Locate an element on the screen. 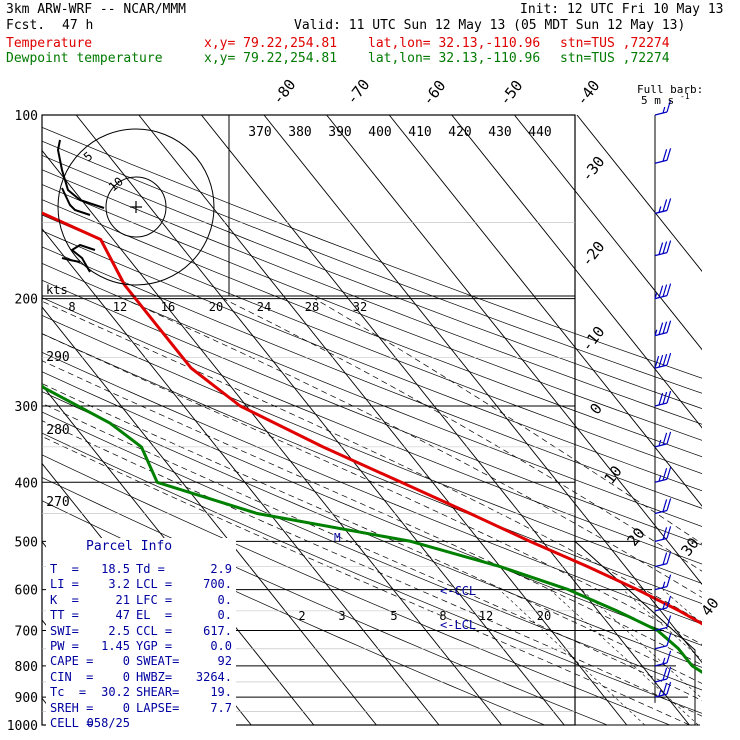  parcel-info-row: PW = 1.45 YGP = 0.0 is located at coordinates (143, 646).